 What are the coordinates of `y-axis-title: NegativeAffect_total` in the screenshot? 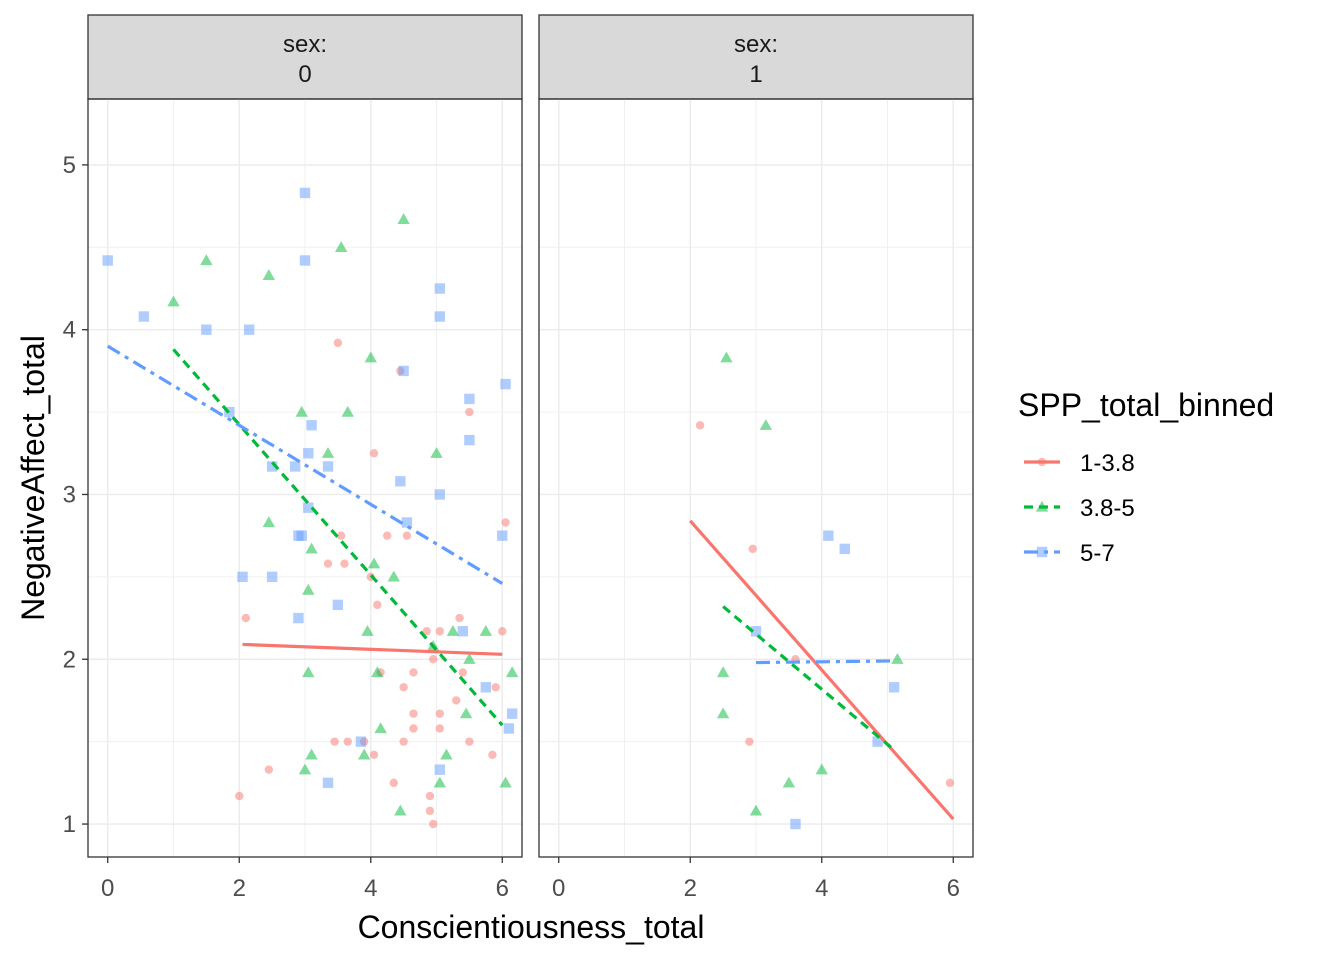 It's located at (33, 478).